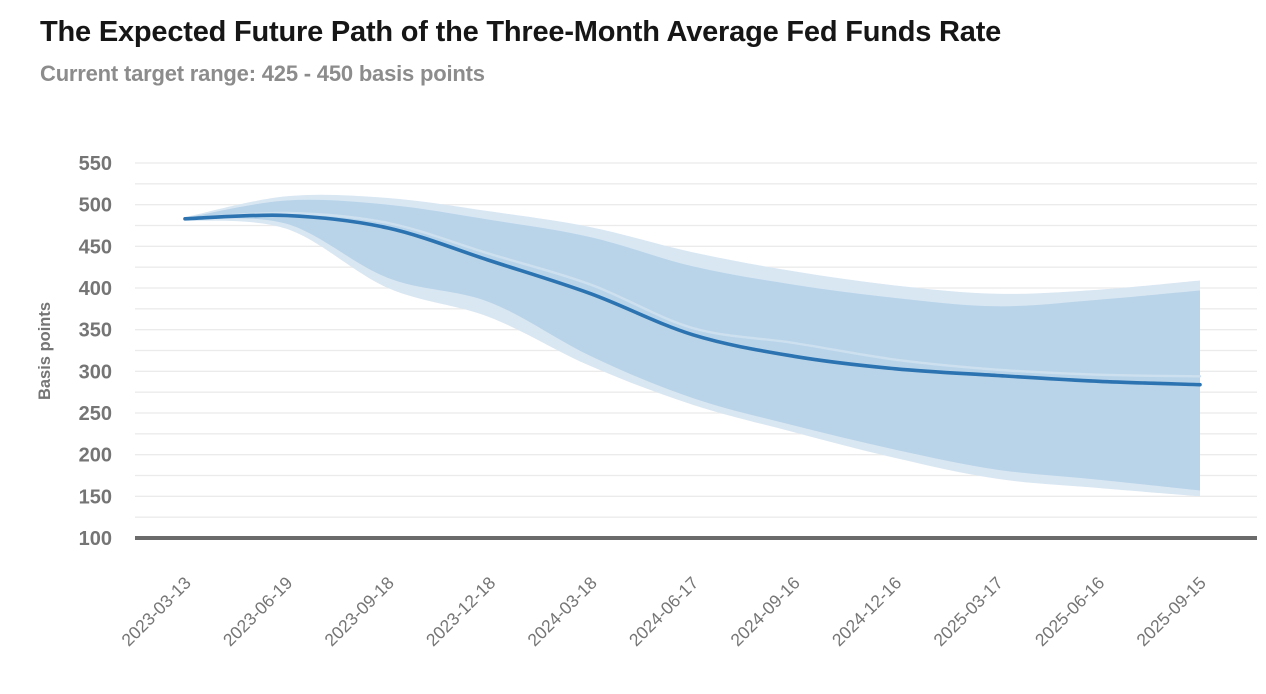 Image resolution: width=1266 pixels, height=694 pixels. What do you see at coordinates (95, 414) in the screenshot?
I see `y-tick-label: 250` at bounding box center [95, 414].